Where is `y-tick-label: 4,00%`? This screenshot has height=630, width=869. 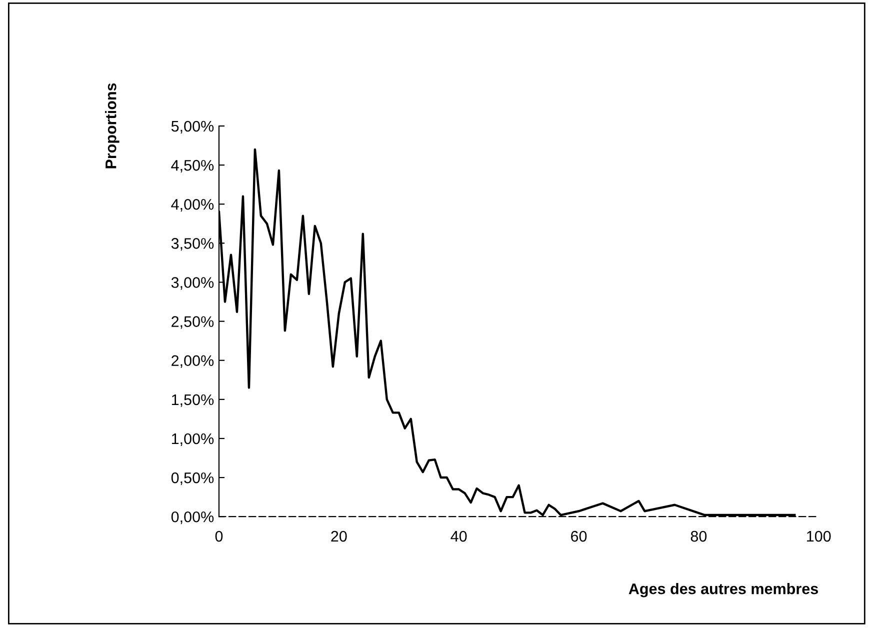
y-tick-label: 4,00% is located at coordinates (192, 205).